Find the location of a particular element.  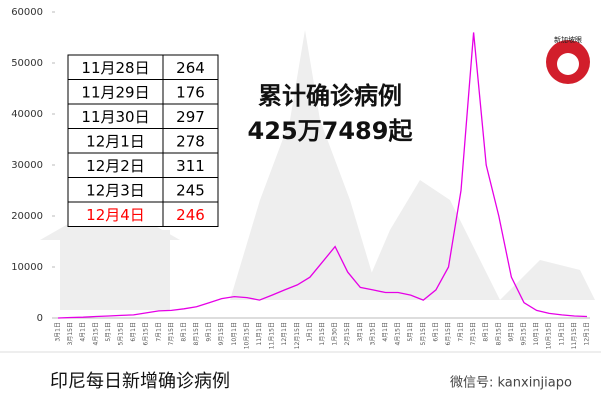

logo-text: 新加坡眼 is located at coordinates (568, 39).